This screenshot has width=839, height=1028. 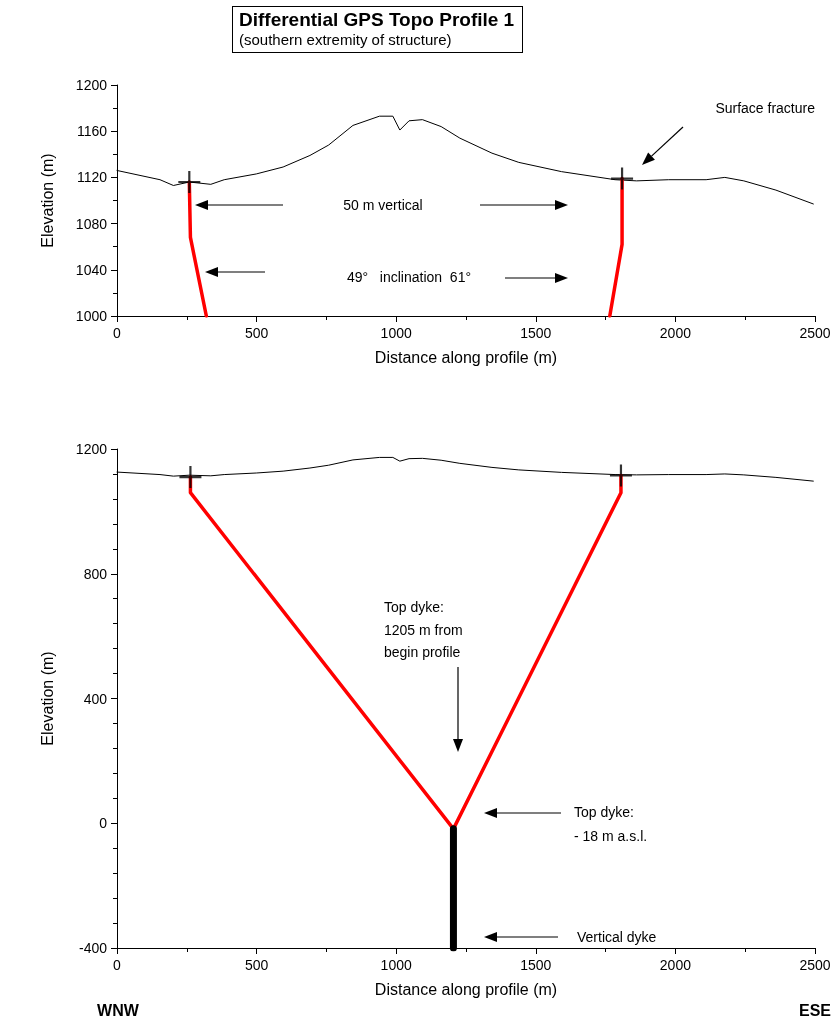 I want to click on y-tick-label: 400, so click(x=95, y=698).